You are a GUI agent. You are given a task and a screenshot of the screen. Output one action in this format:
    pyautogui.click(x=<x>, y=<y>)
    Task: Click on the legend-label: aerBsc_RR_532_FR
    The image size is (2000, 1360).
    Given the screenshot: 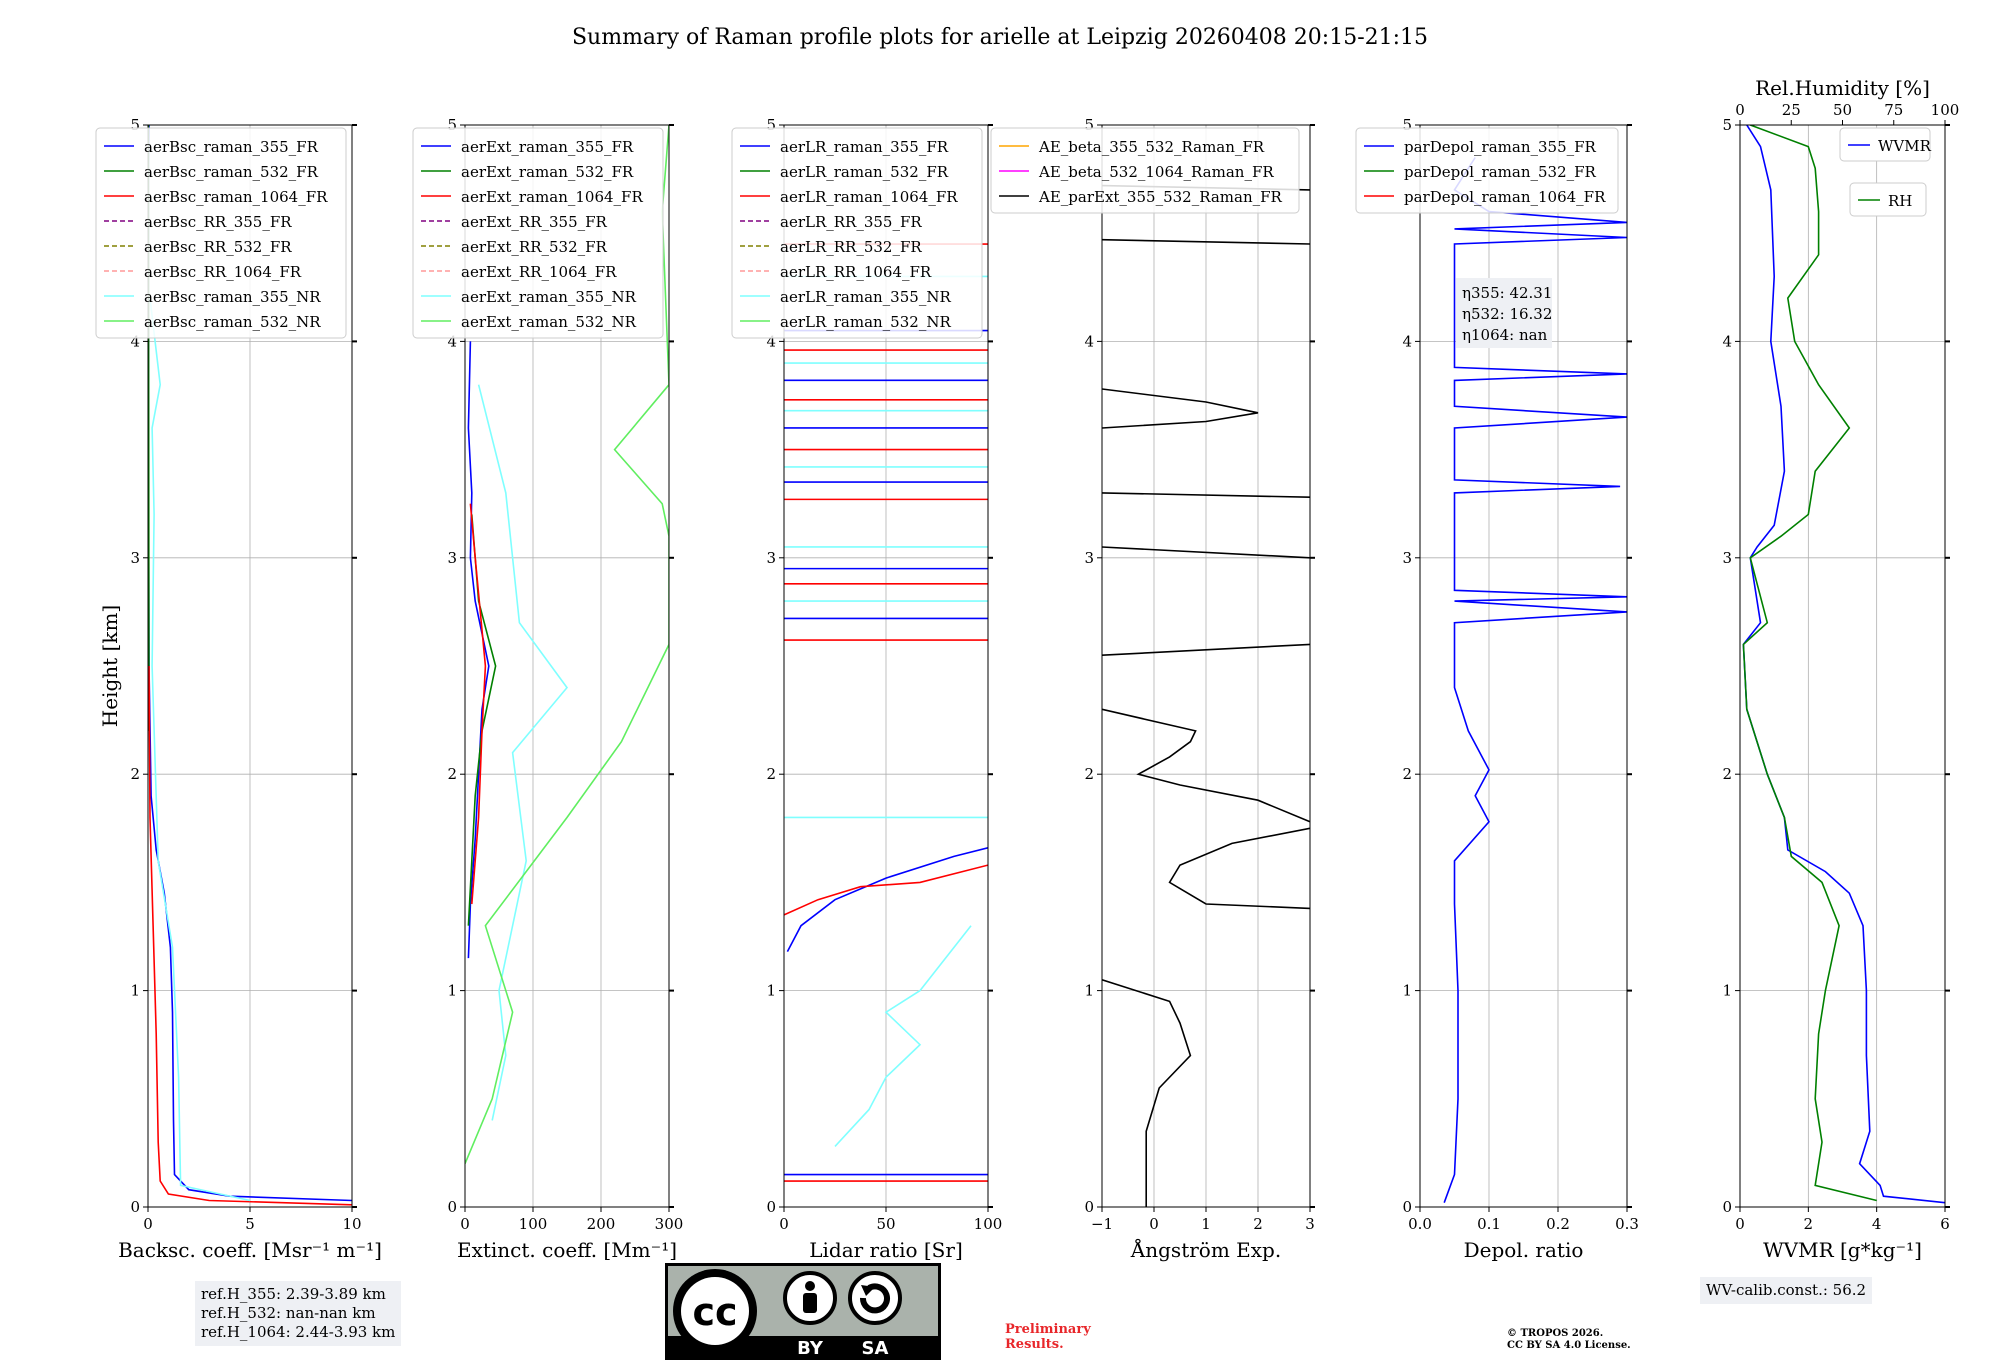 What is the action you would take?
    pyautogui.click(x=218, y=247)
    